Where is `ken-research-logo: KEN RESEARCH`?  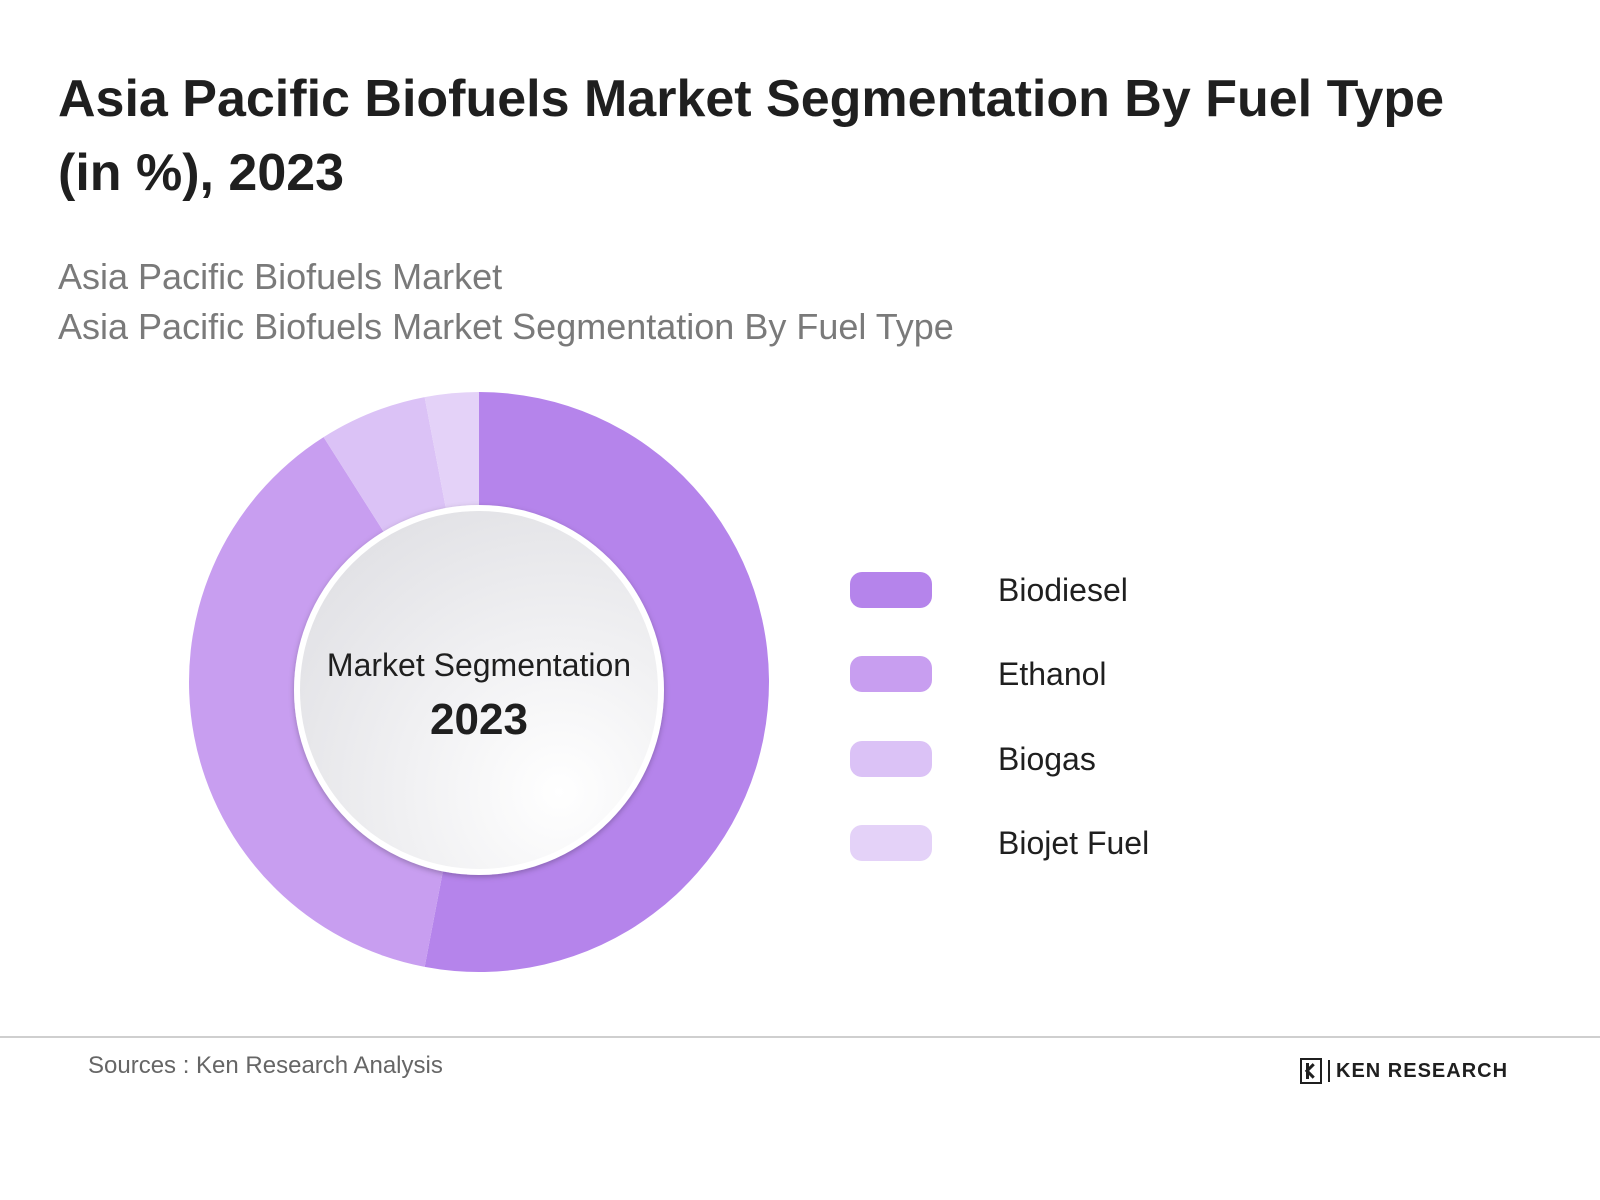
ken-research-logo: KEN RESEARCH is located at coordinates (1404, 1071).